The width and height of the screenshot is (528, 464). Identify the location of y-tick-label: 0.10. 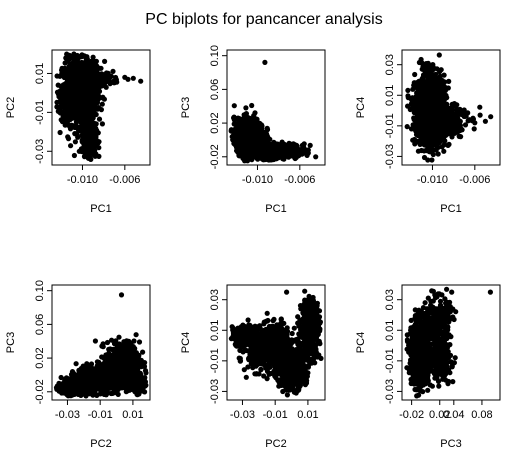
(215, 55).